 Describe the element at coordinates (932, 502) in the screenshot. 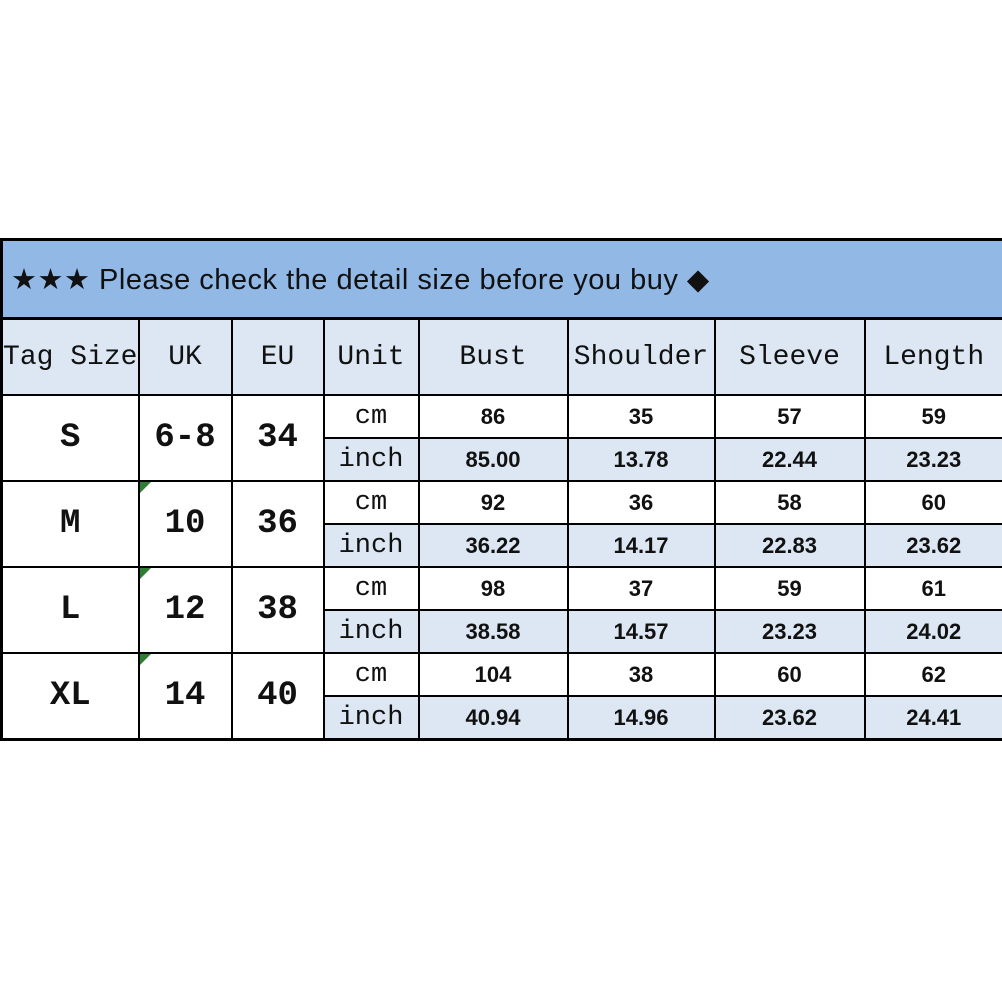

I see `m-cm-length: 60` at that location.